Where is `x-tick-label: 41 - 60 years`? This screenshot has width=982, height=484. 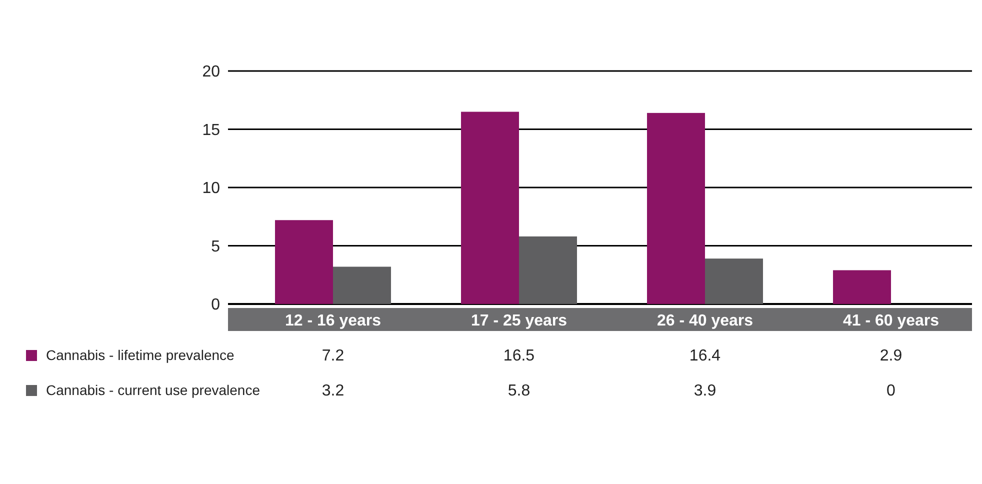
x-tick-label: 41 - 60 years is located at coordinates (891, 321).